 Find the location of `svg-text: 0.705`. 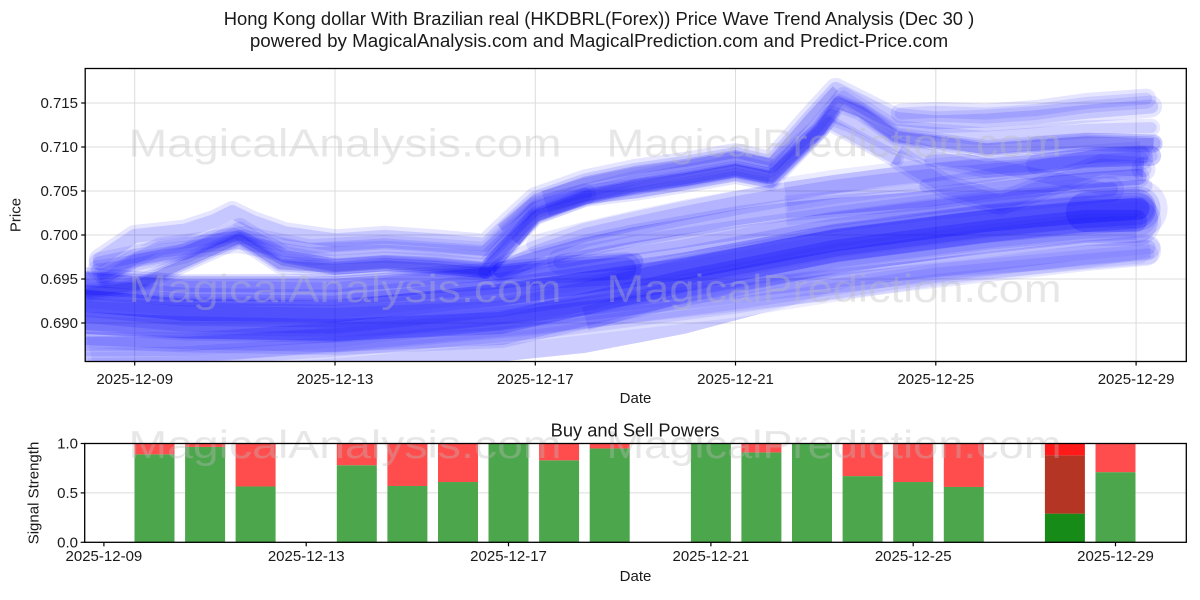

svg-text: 0.705 is located at coordinates (59, 191).